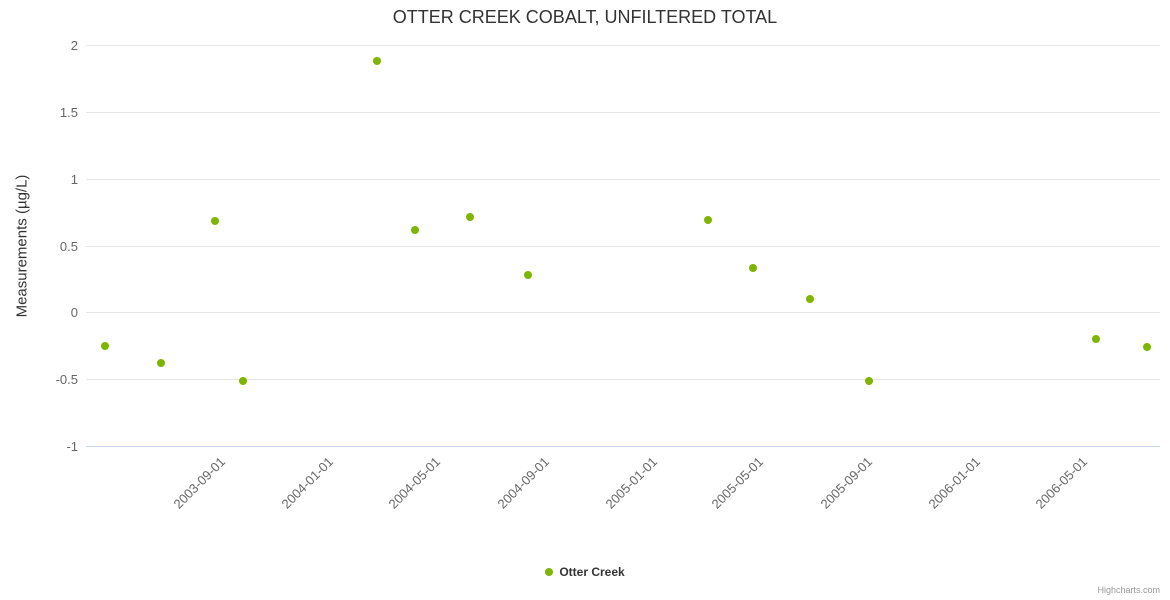 This screenshot has height=600, width=1170. What do you see at coordinates (199, 483) in the screenshot?
I see `x-axis-tick-label: 2003-09-01` at bounding box center [199, 483].